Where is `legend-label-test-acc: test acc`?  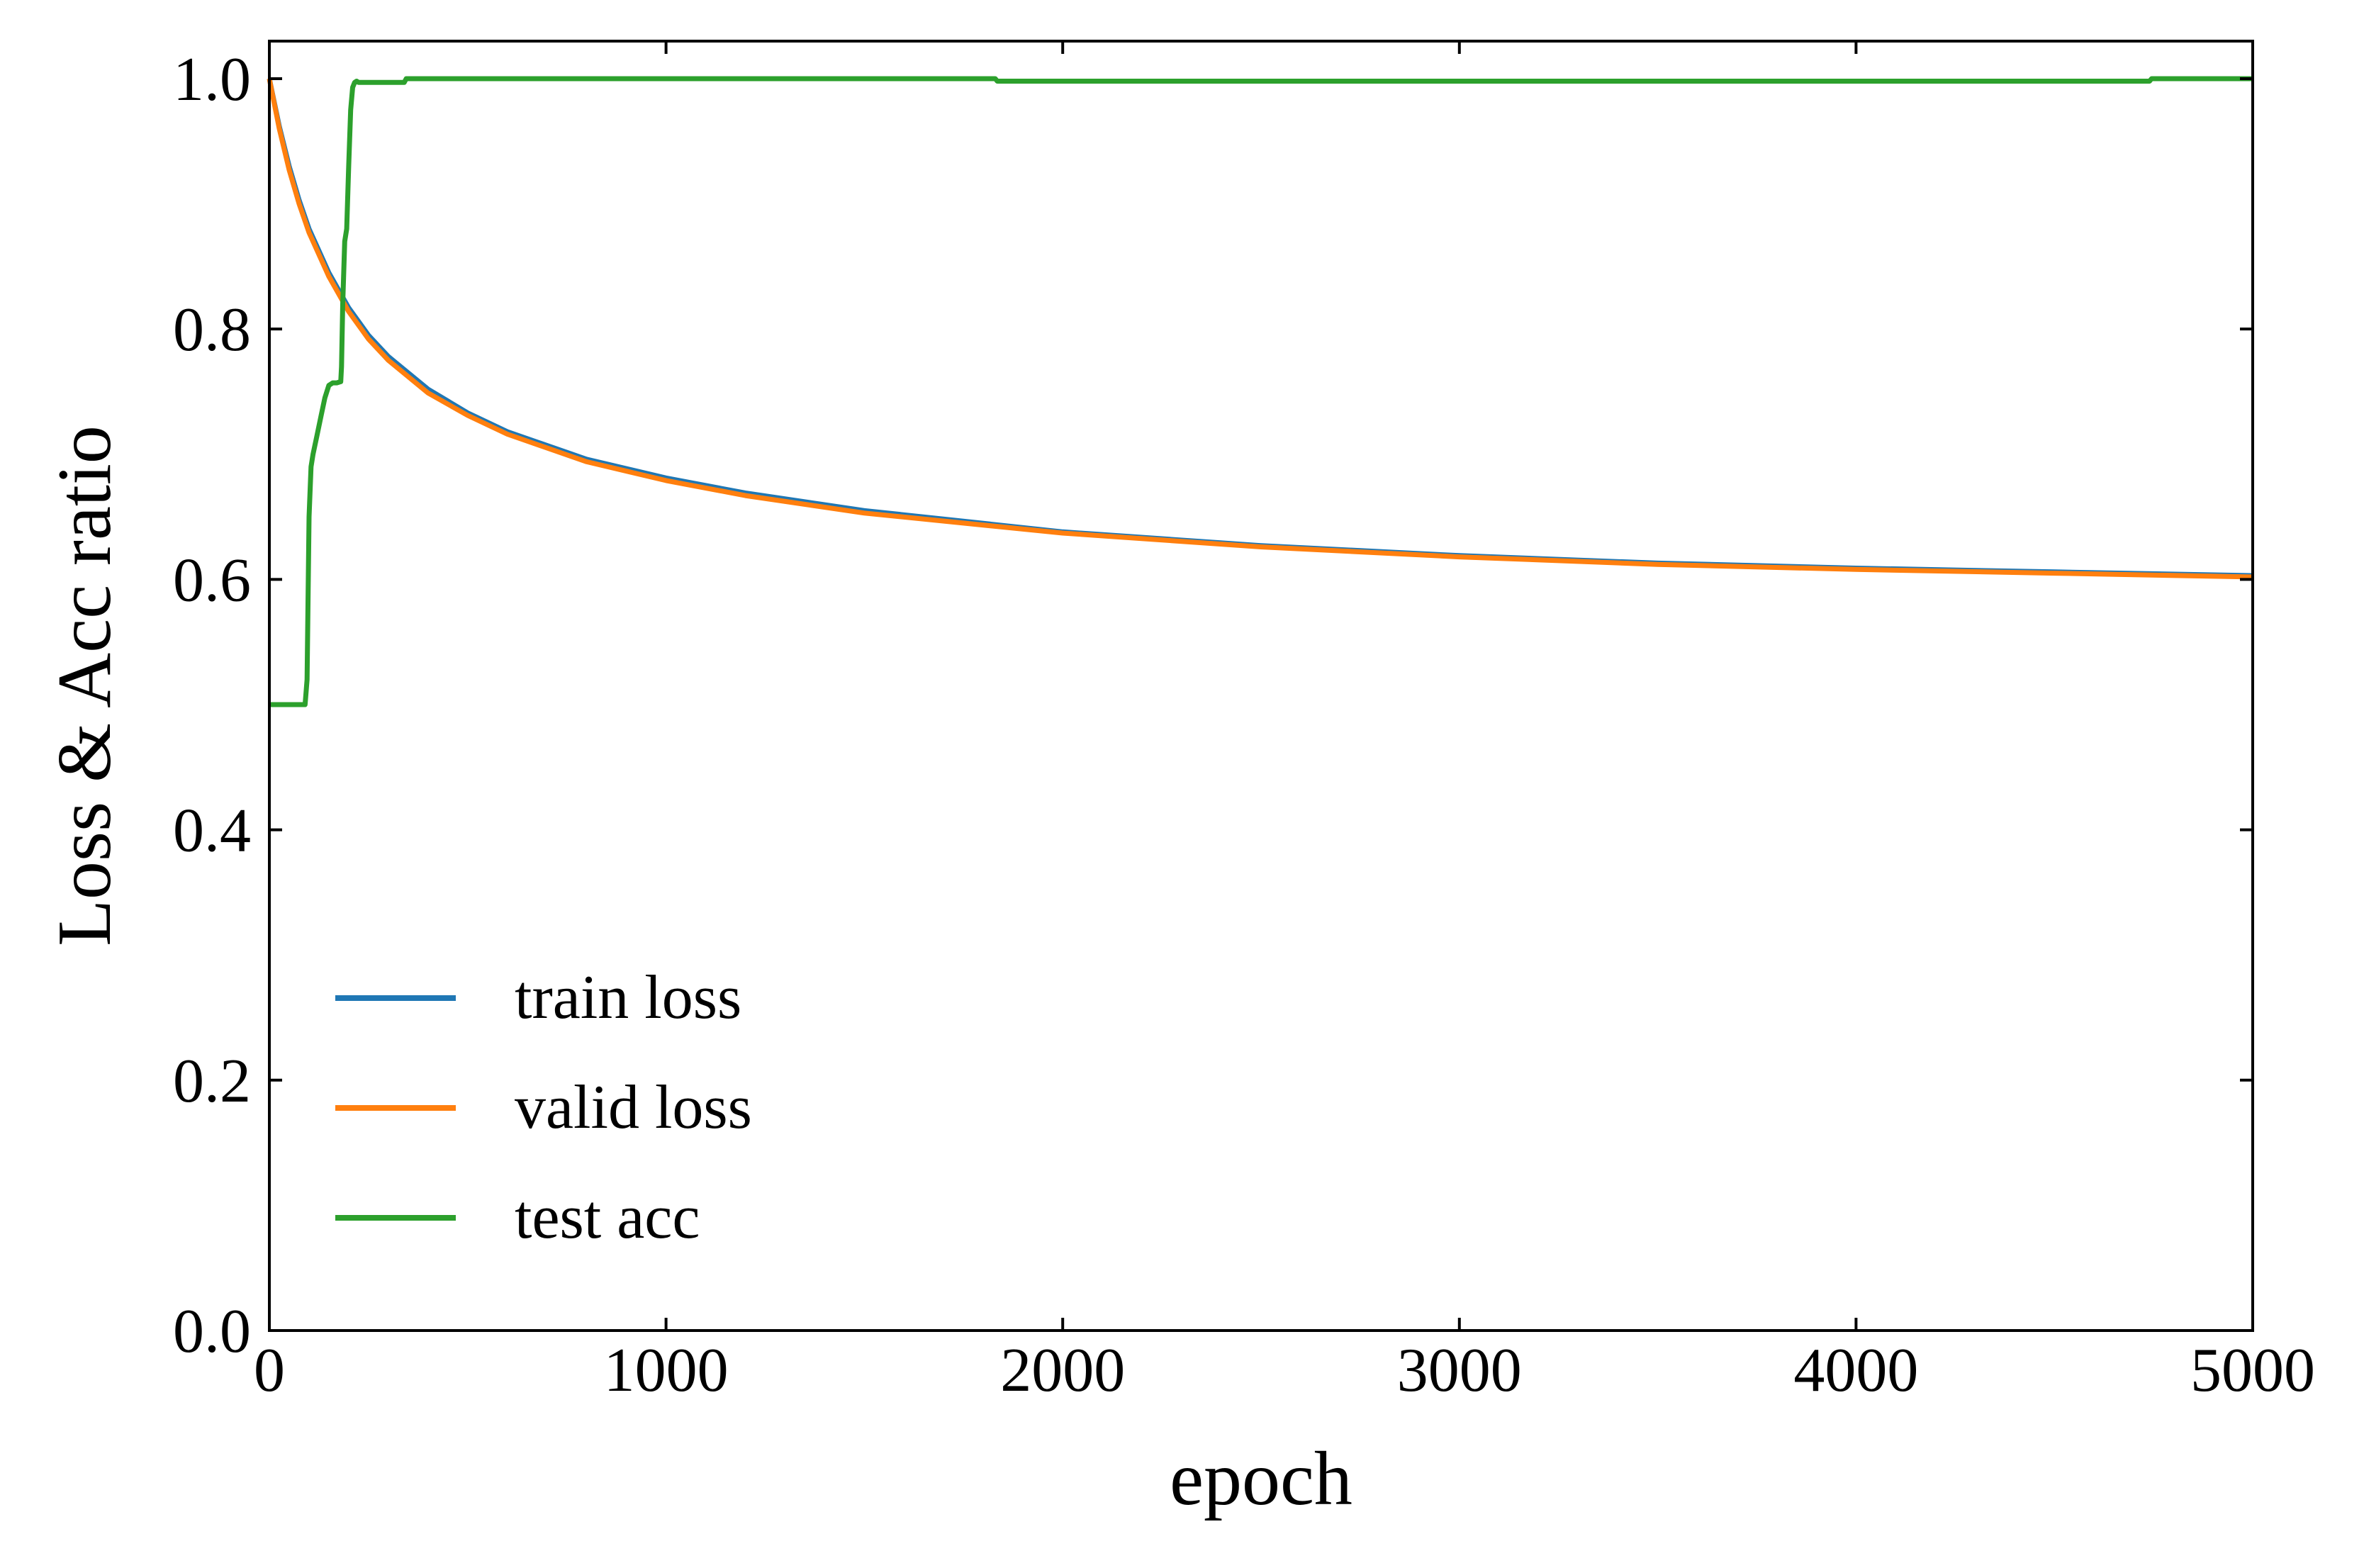 legend-label-test-acc: test acc is located at coordinates (607, 1217).